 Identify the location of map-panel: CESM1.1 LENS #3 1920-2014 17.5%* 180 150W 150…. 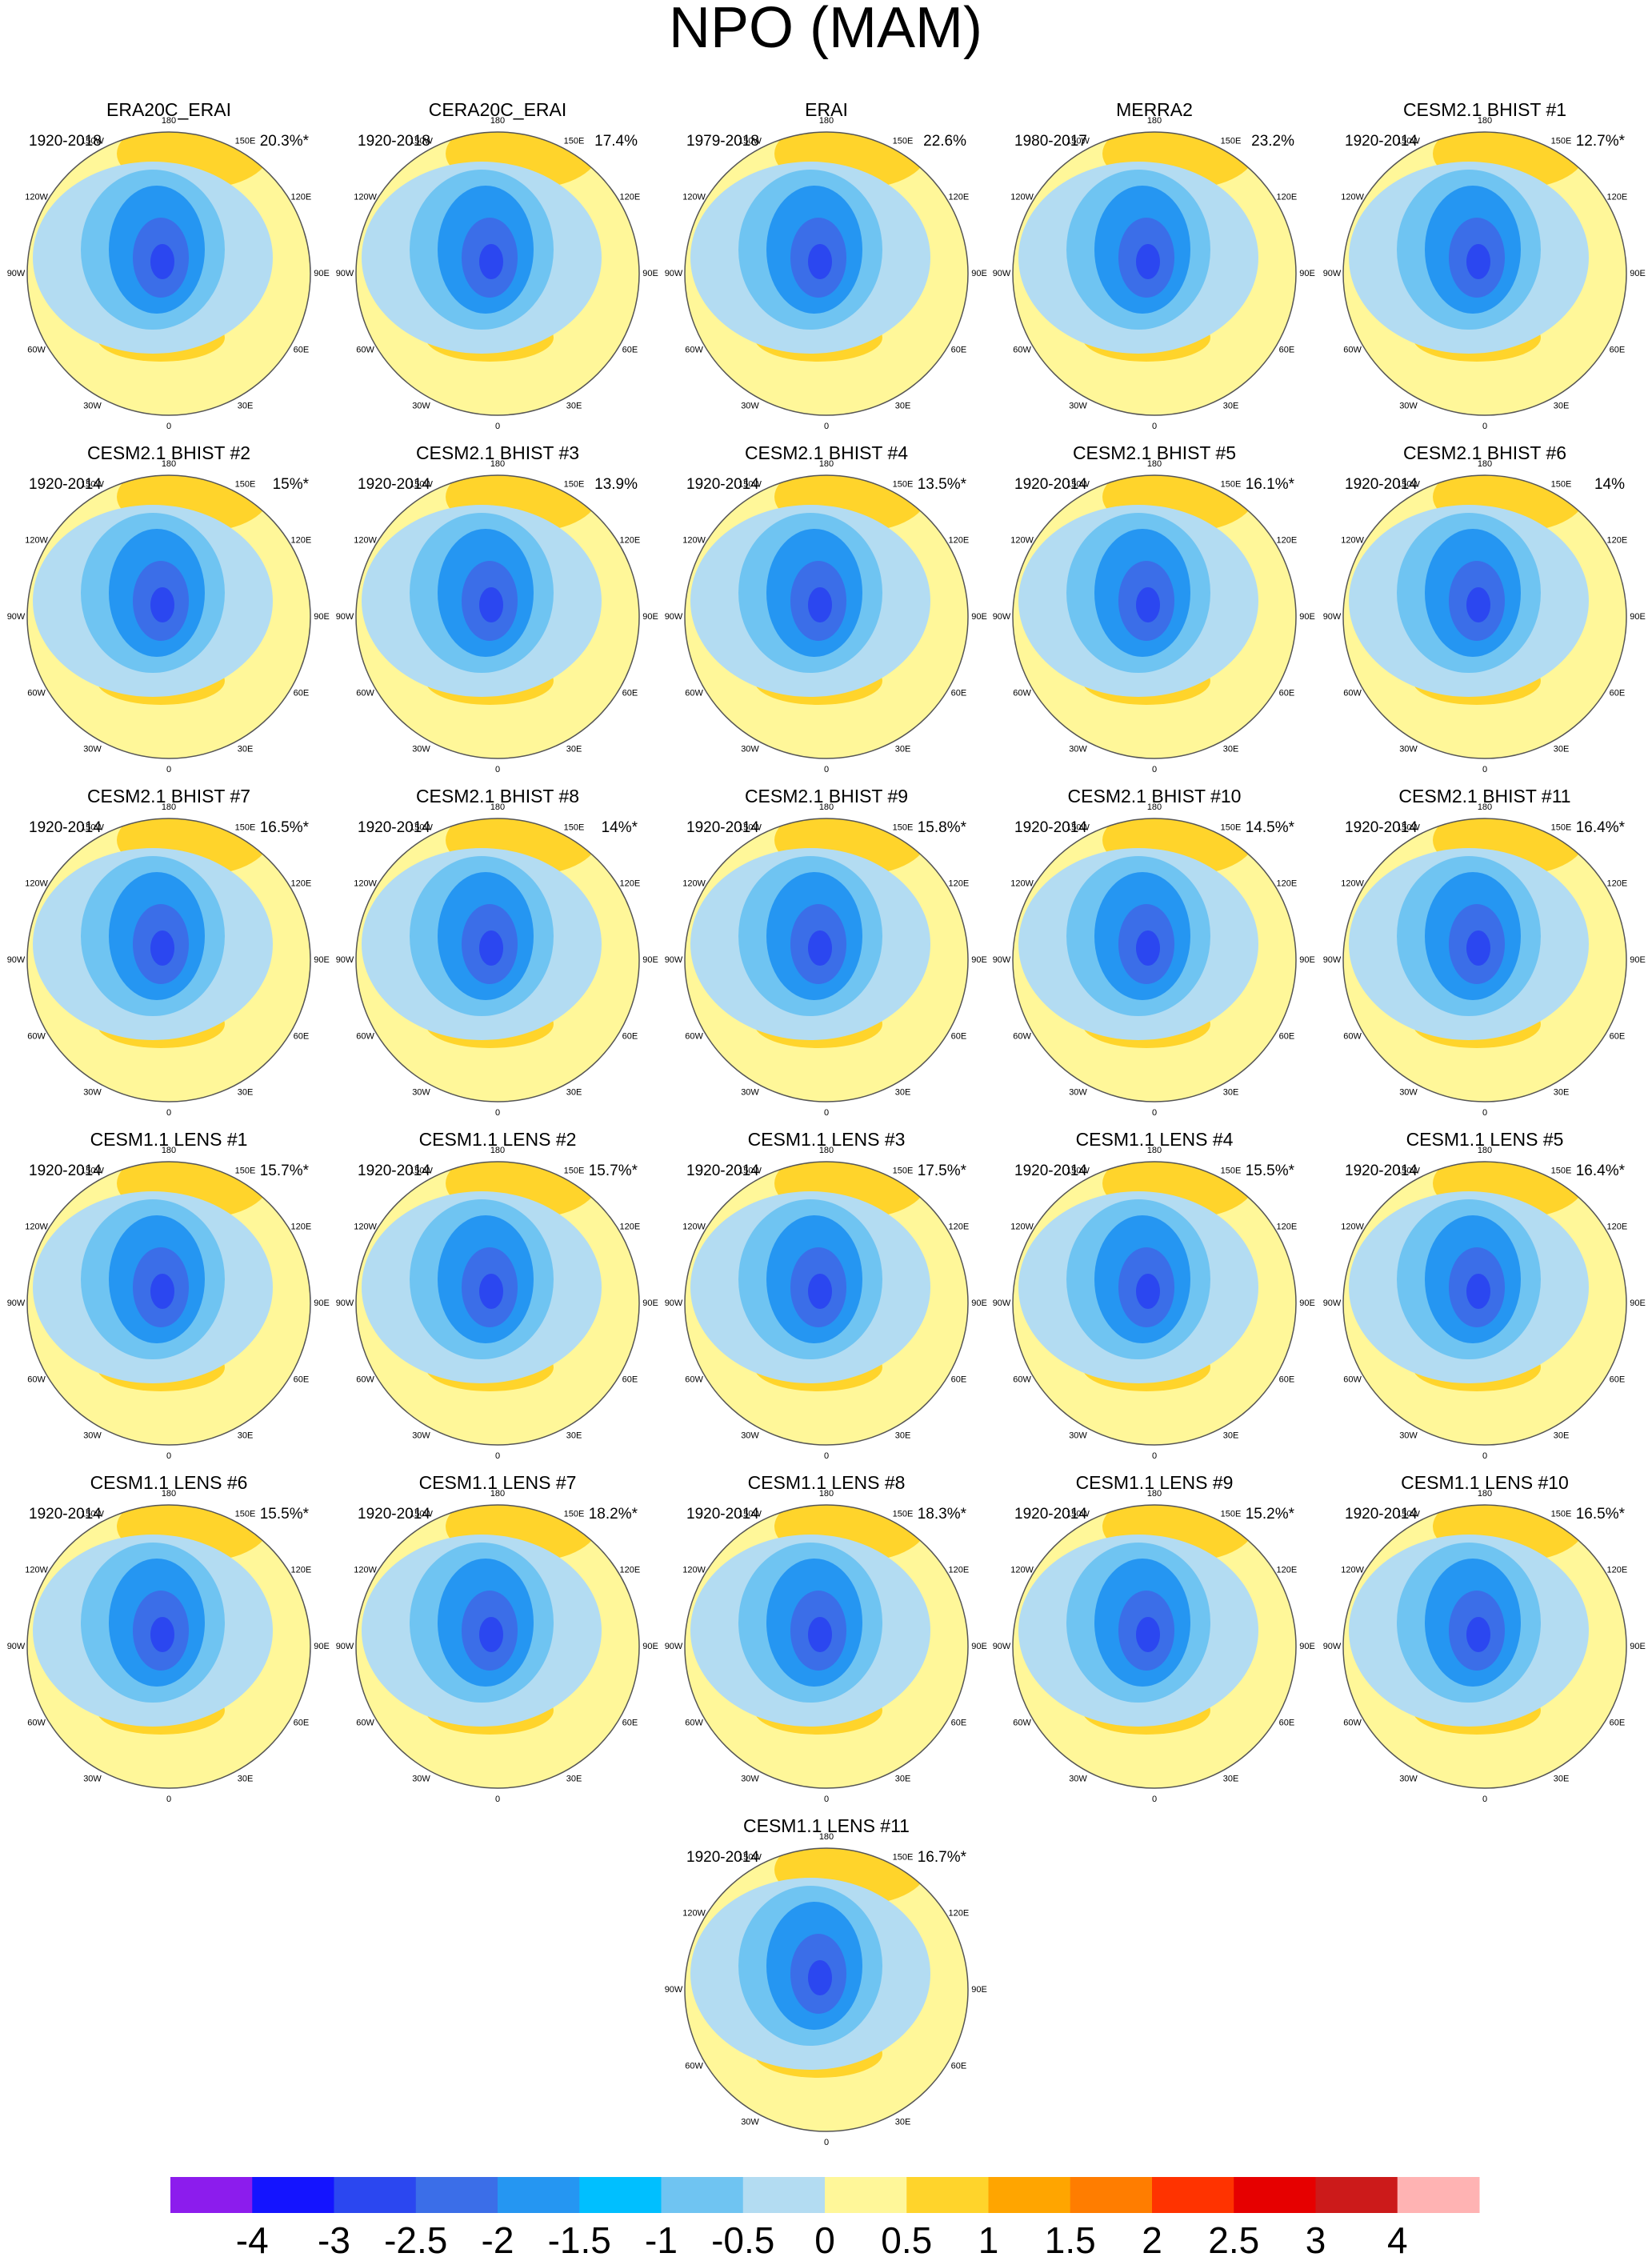
(826, 1295).